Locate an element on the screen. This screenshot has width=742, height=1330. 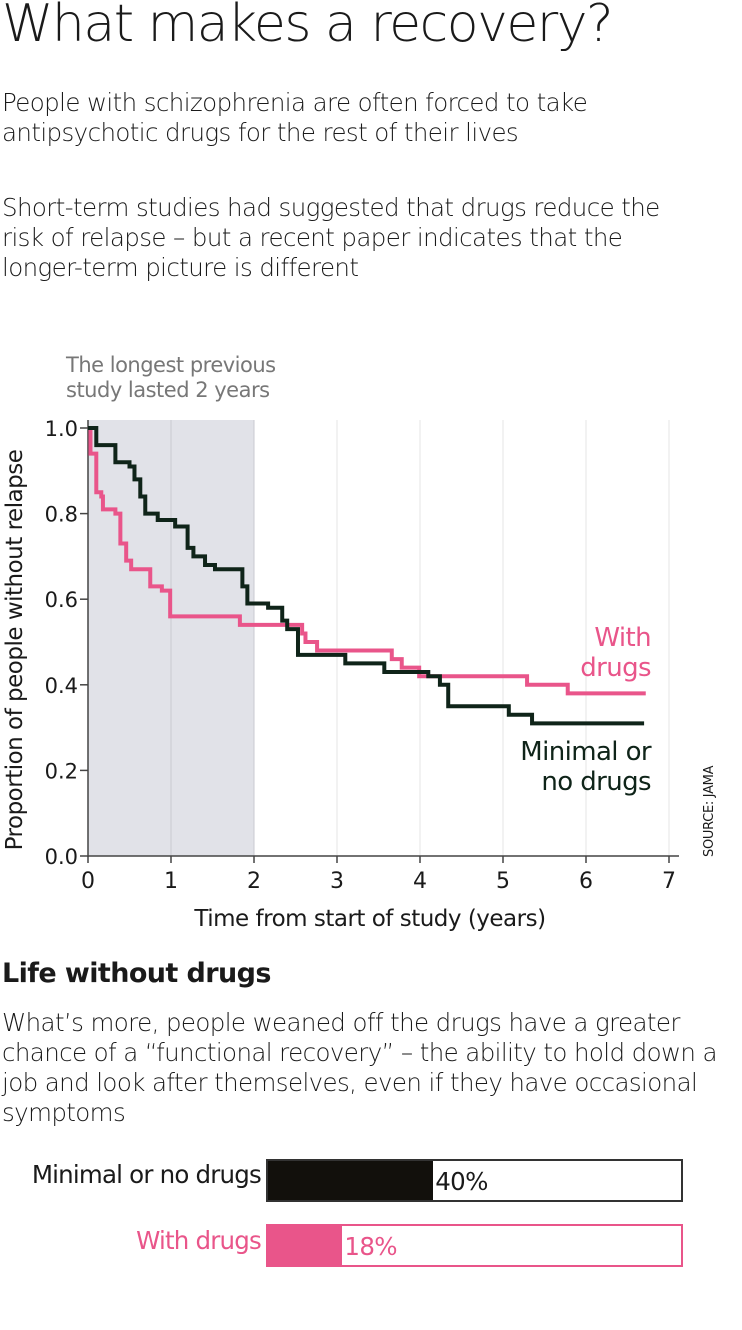
x-tick-label: 4 is located at coordinates (420, 881).